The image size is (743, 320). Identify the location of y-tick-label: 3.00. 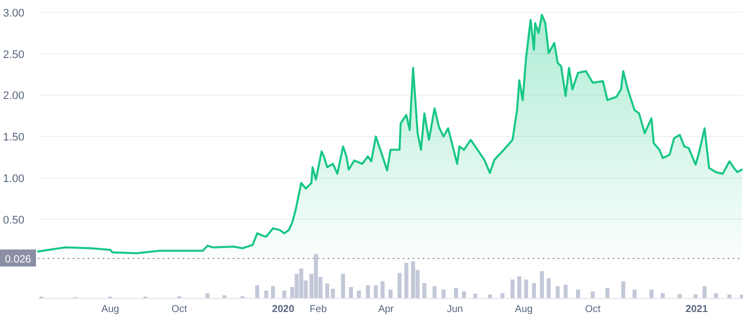
(13, 13).